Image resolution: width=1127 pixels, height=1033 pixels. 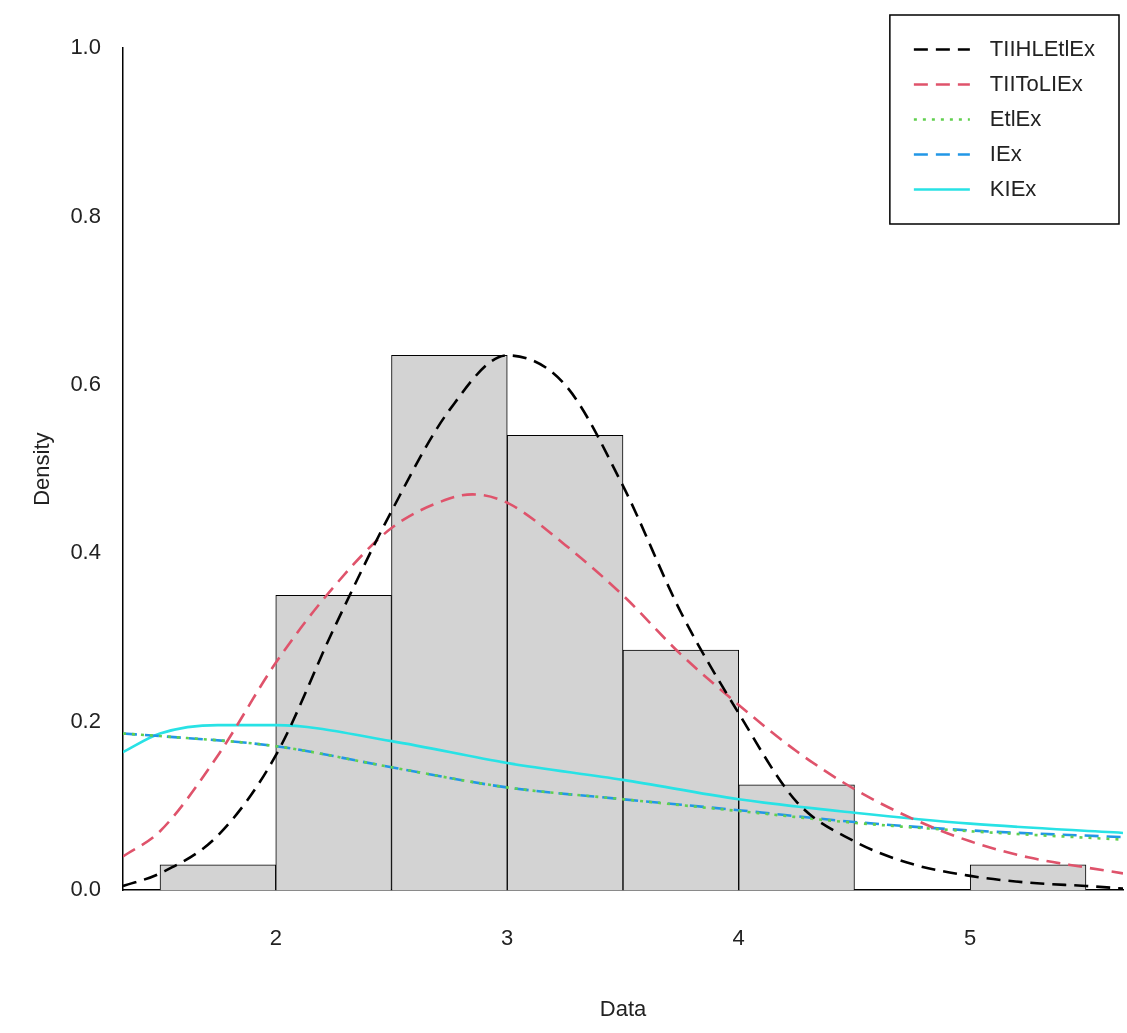 What do you see at coordinates (507, 938) in the screenshot?
I see `x-tick-label: 3` at bounding box center [507, 938].